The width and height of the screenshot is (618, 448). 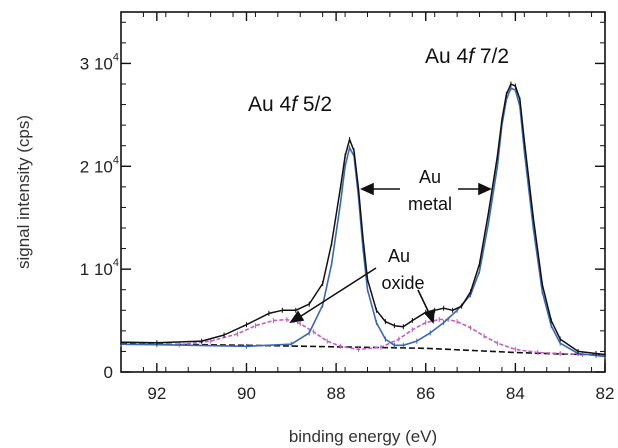 What do you see at coordinates (467, 56) in the screenshot?
I see `label-au-4f-72: Au 4f 7/2` at bounding box center [467, 56].